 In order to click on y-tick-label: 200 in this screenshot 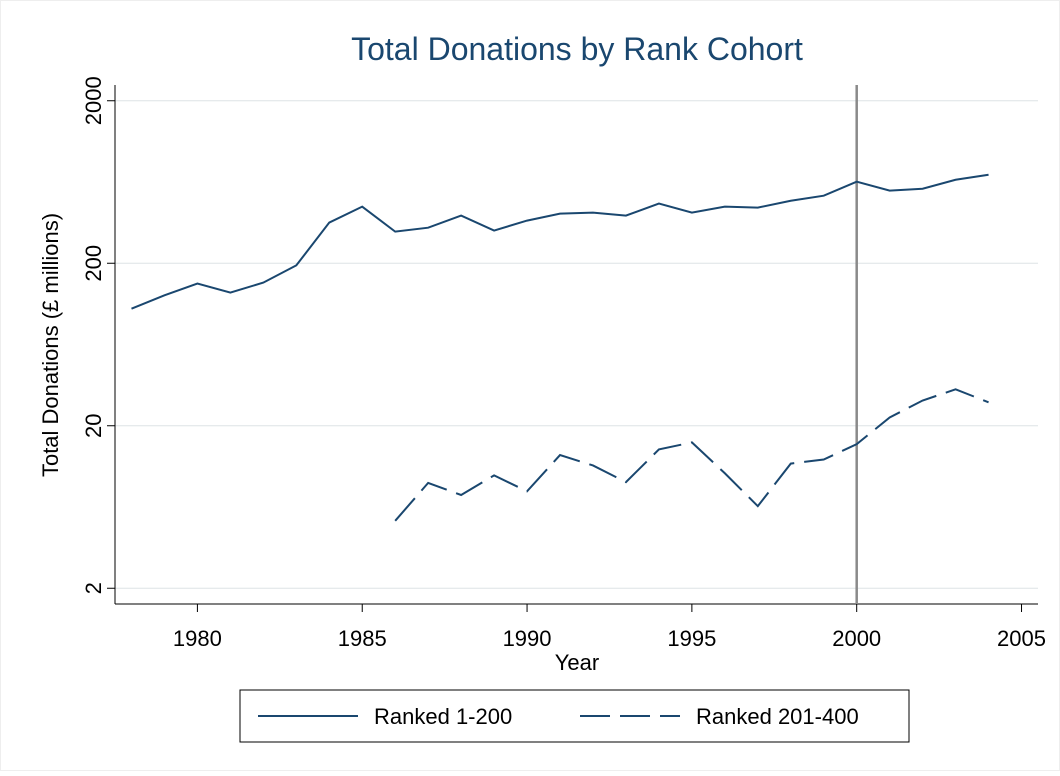, I will do `click(93, 263)`.